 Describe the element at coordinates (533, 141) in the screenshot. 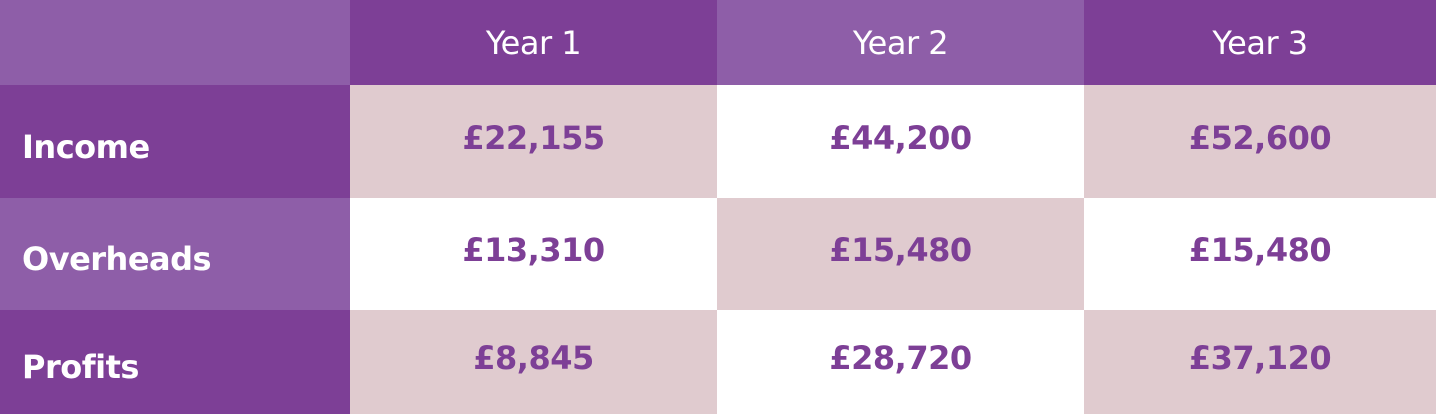

I see `value-cell: £22,155` at that location.